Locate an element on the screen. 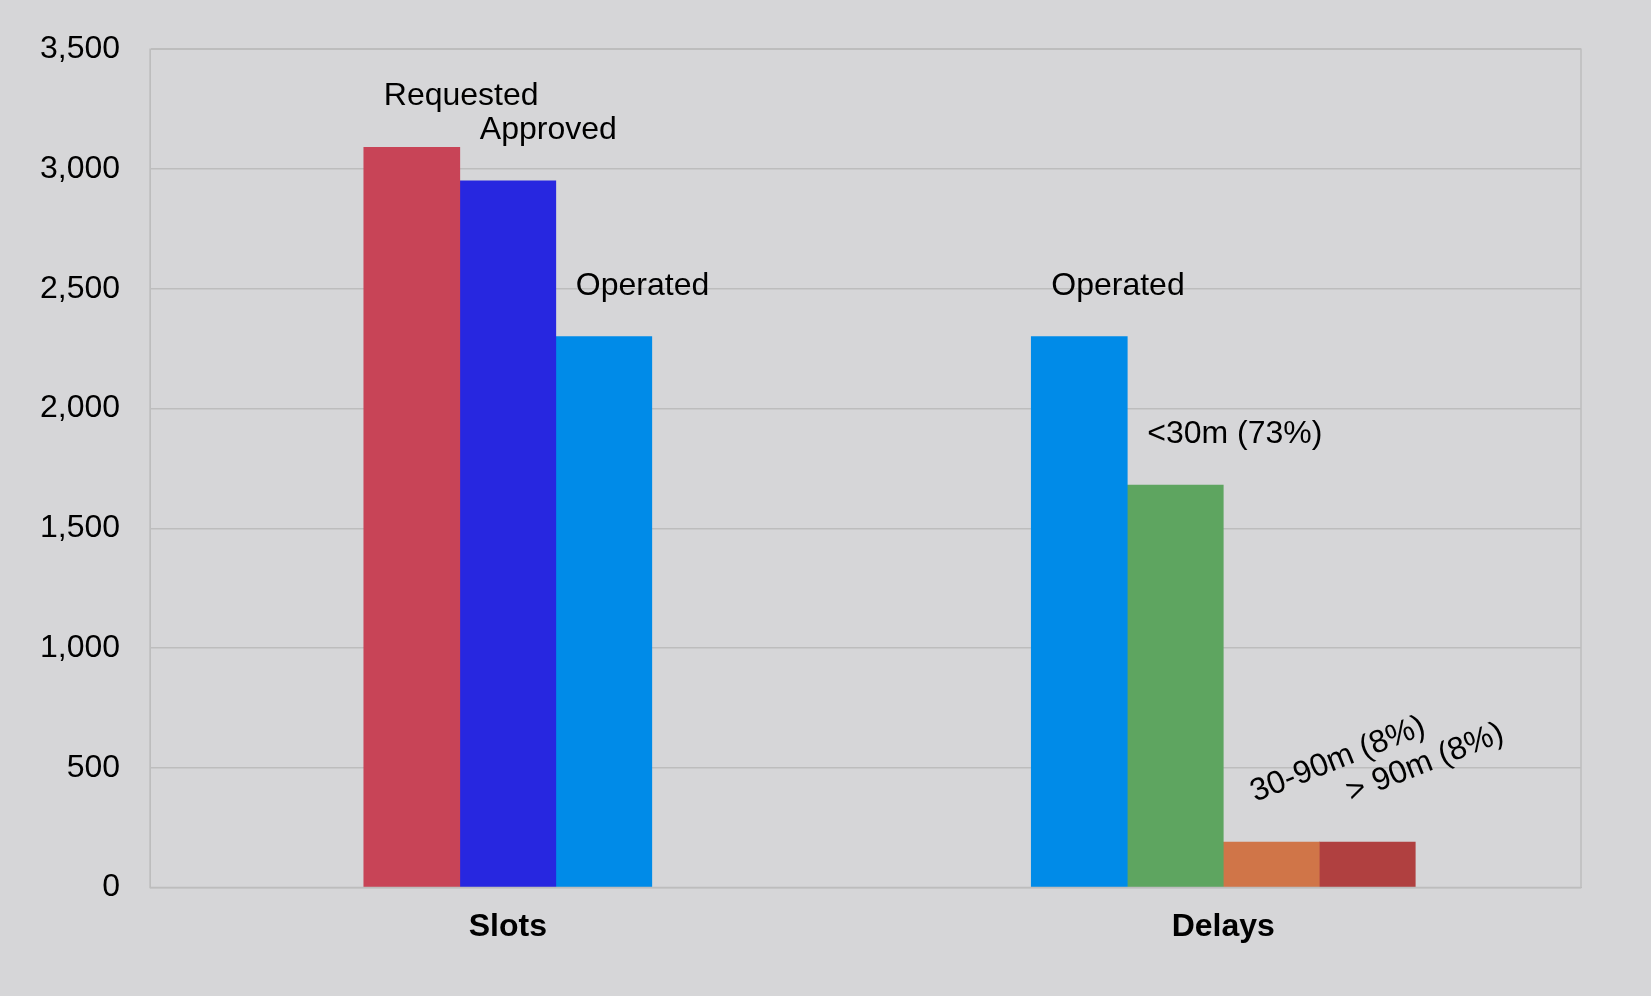 This screenshot has width=1651, height=996. y-tick-label: 1,500 is located at coordinates (80, 526).